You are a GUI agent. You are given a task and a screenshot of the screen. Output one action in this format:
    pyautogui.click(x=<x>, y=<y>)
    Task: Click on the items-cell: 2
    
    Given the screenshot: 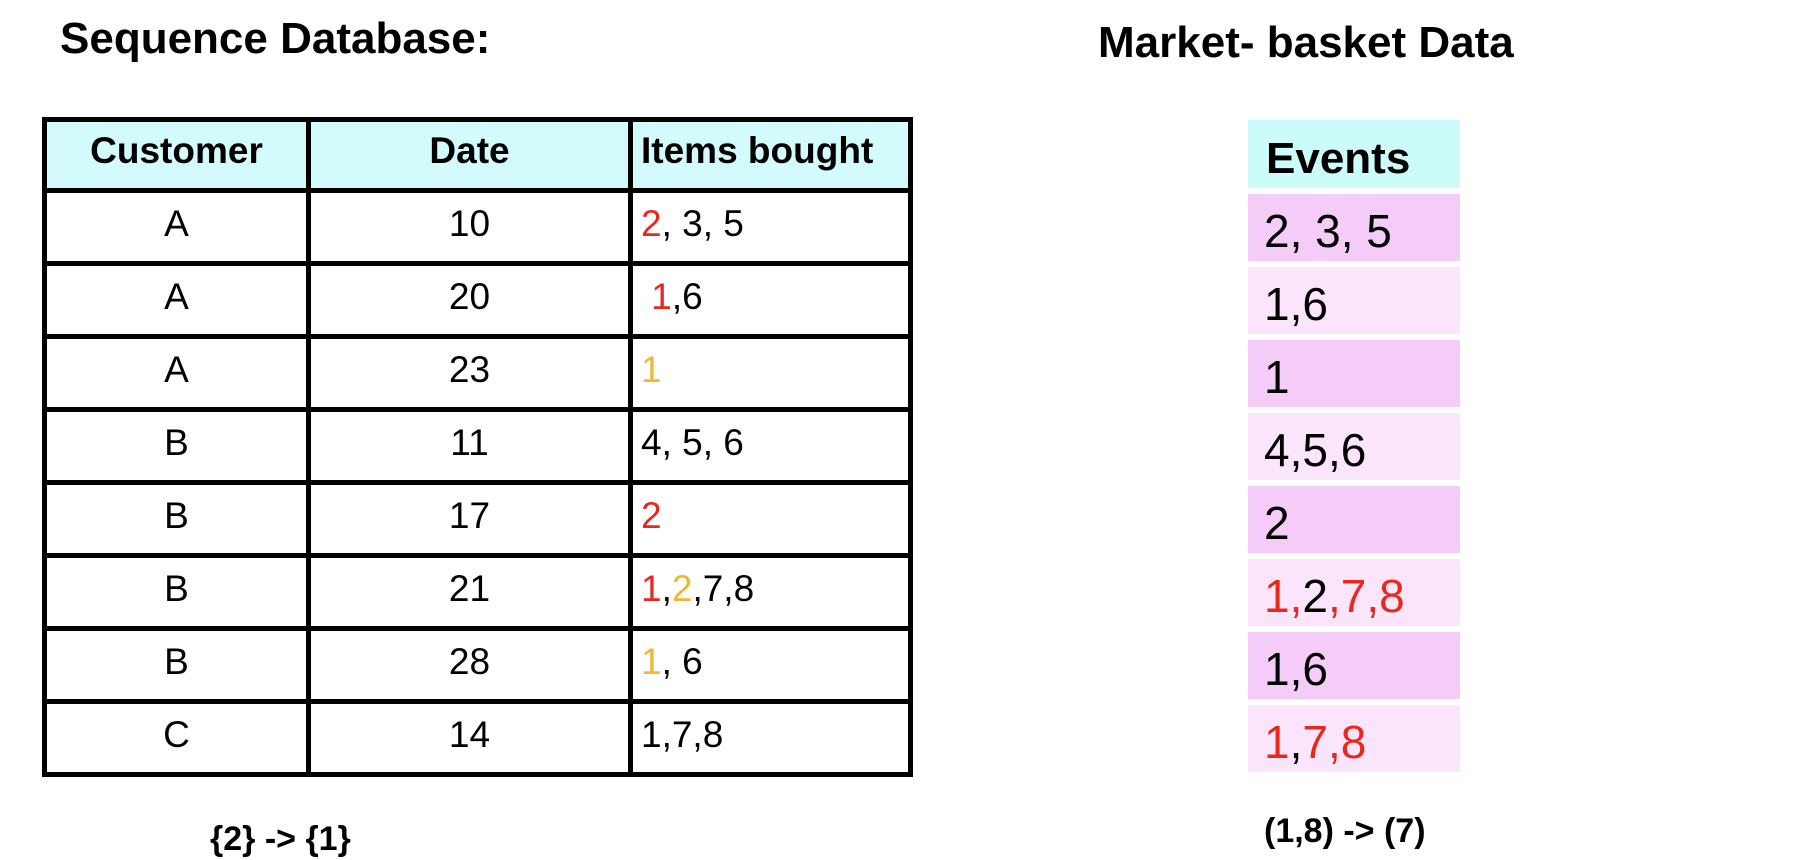 What is the action you would take?
    pyautogui.click(x=770, y=519)
    